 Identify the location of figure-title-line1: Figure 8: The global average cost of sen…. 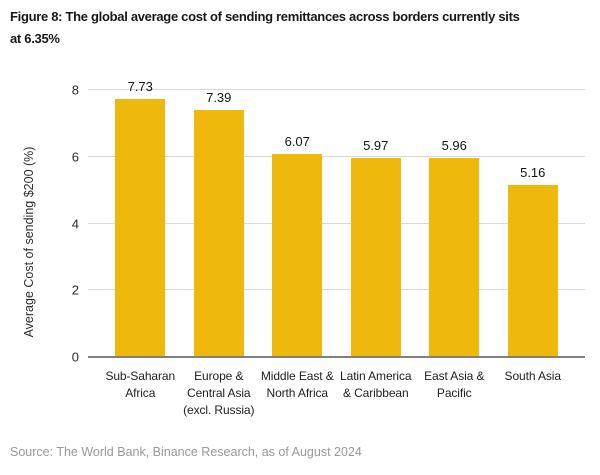
(265, 16).